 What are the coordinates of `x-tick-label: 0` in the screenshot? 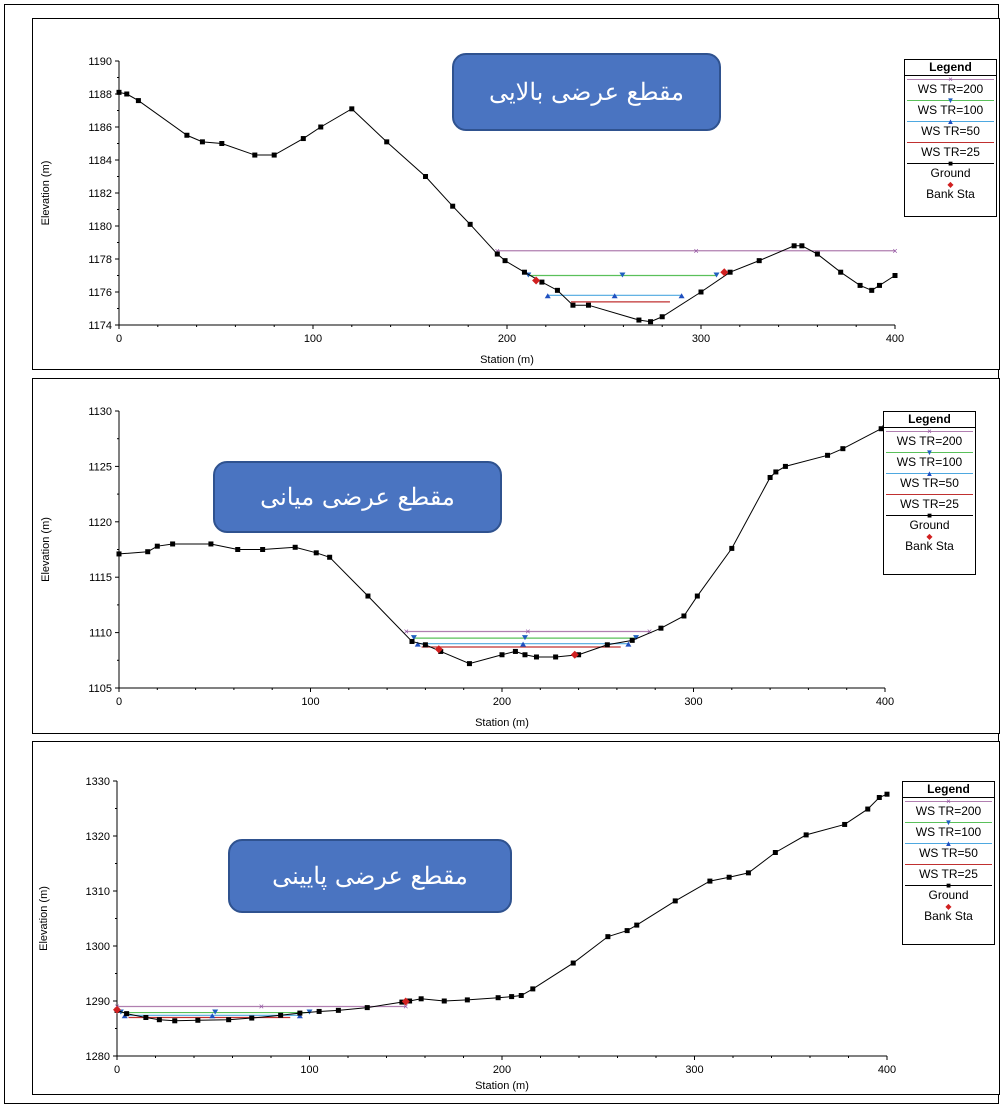 It's located at (117, 1070).